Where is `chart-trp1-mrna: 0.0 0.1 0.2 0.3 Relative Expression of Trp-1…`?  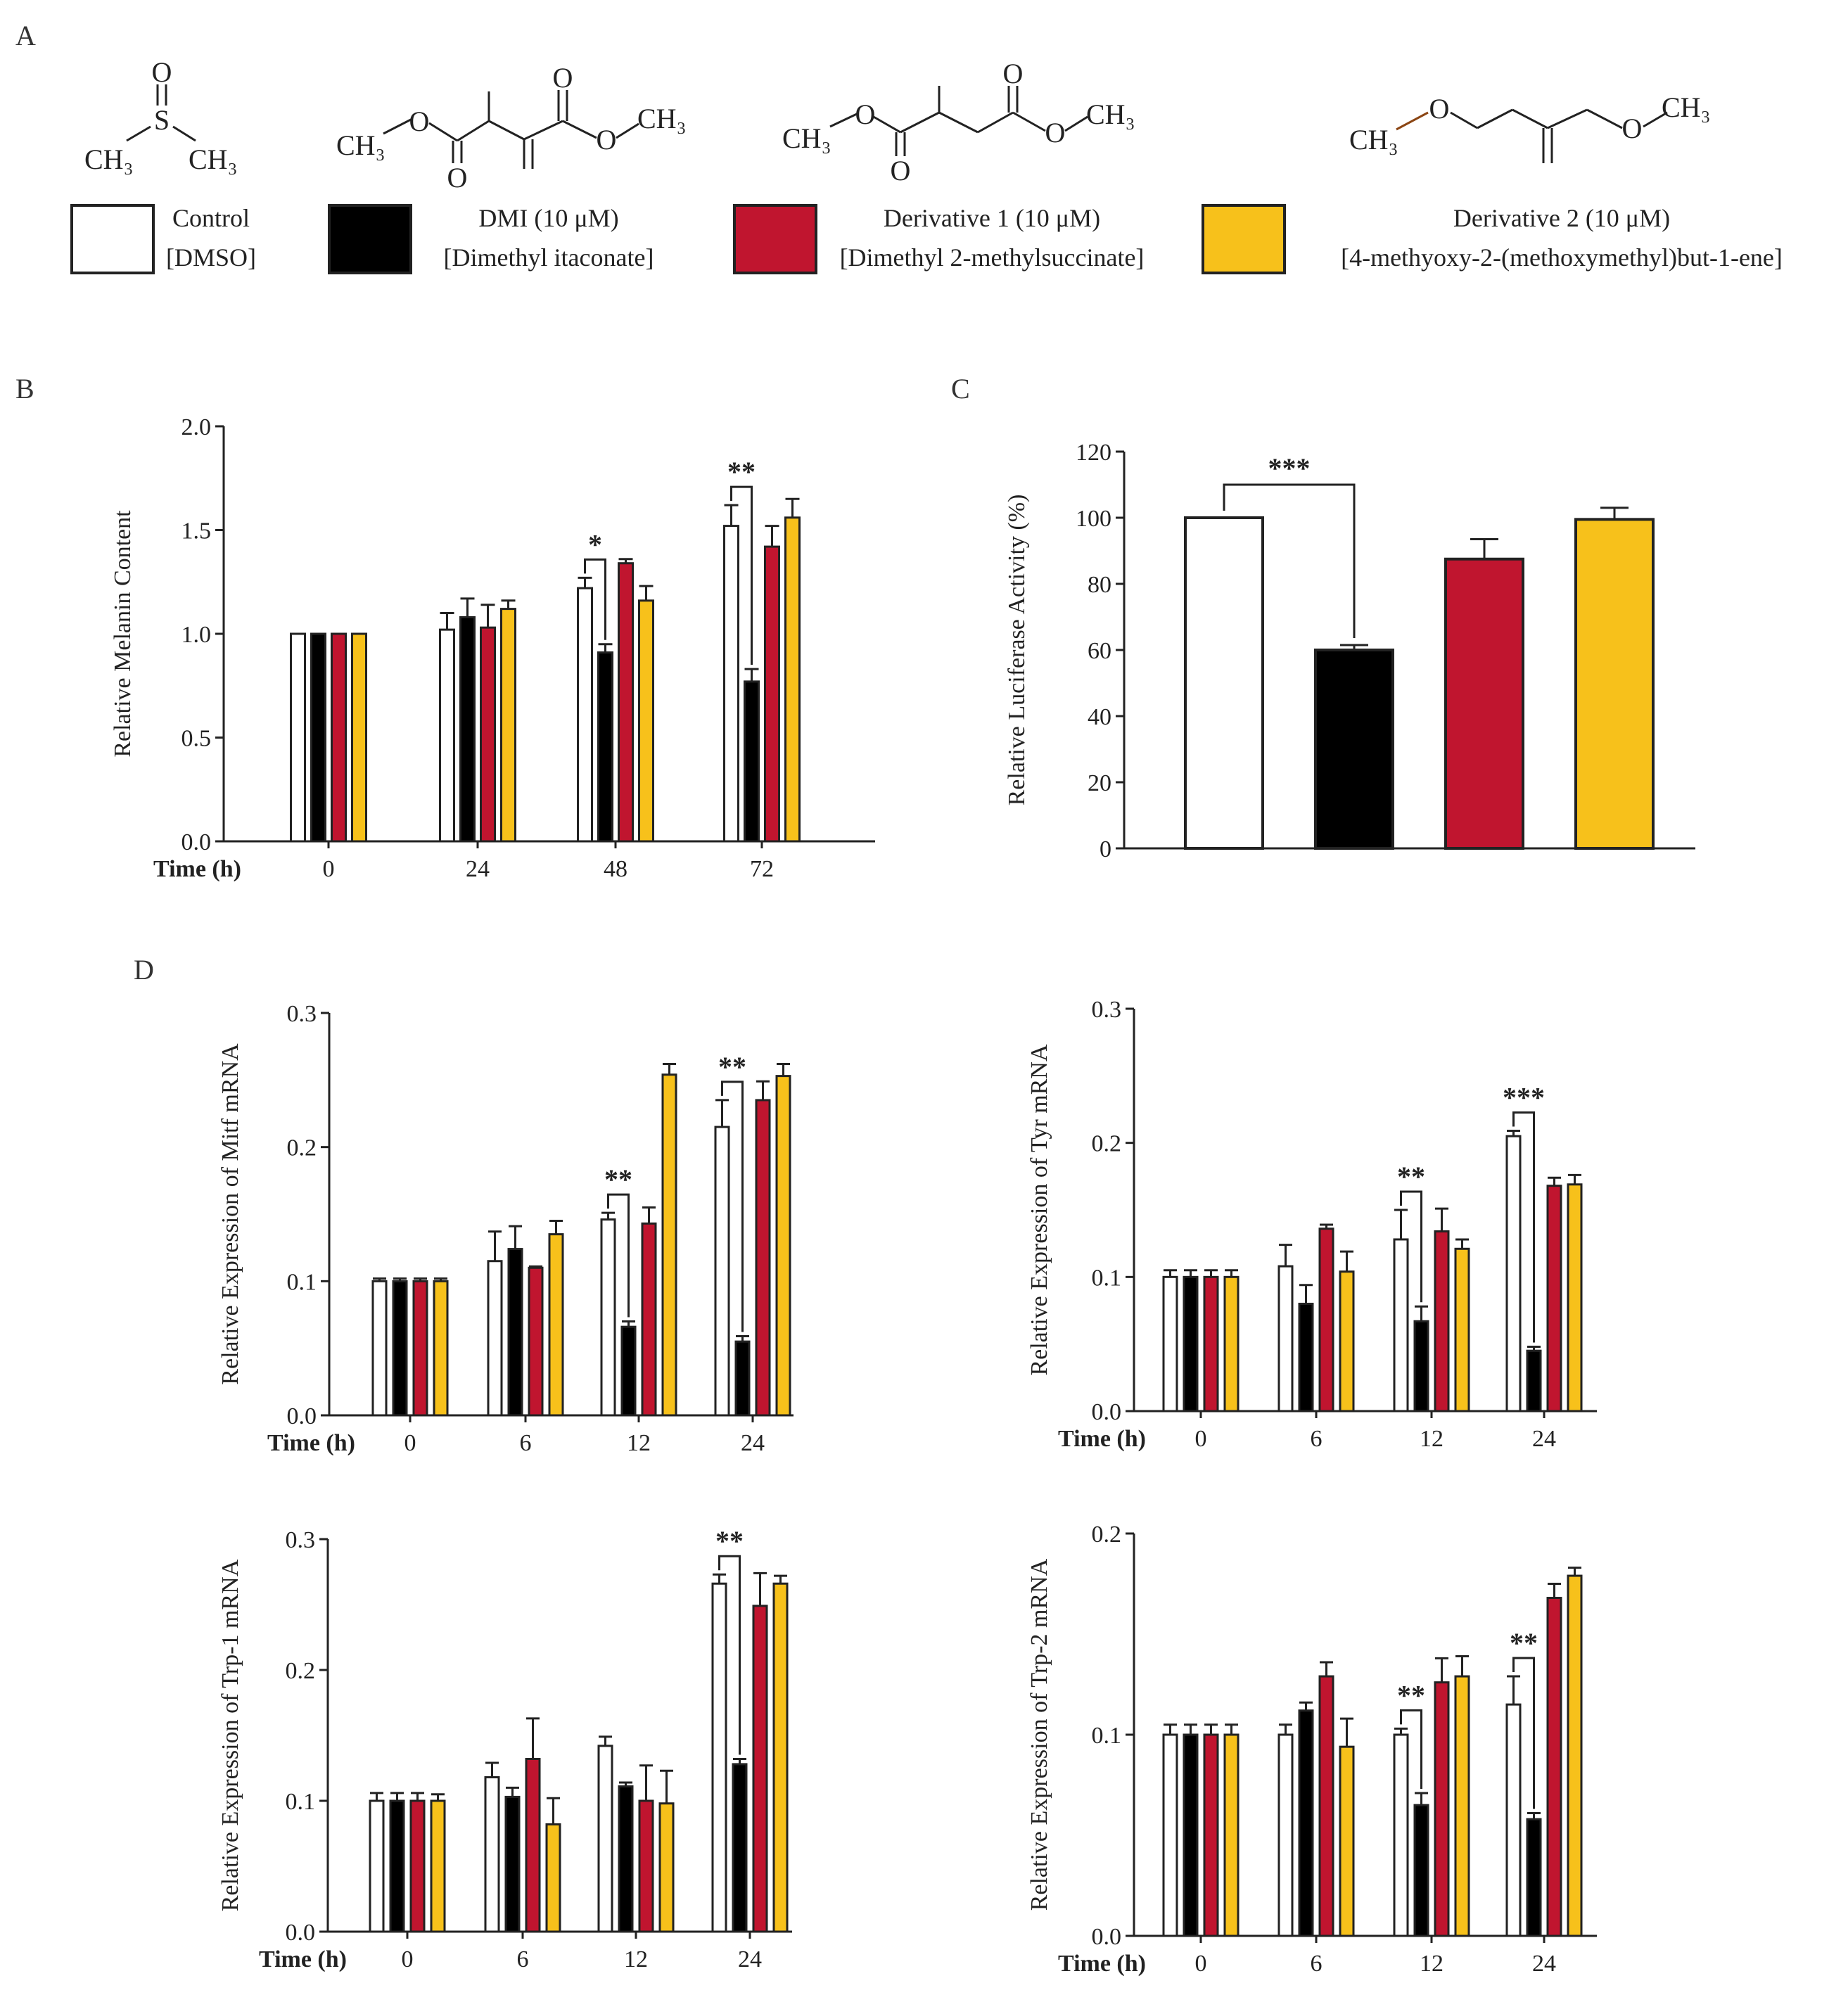 chart-trp1-mrna: 0.0 0.1 0.2 0.3 Relative Expression of Trp-1… is located at coordinates (504, 1749).